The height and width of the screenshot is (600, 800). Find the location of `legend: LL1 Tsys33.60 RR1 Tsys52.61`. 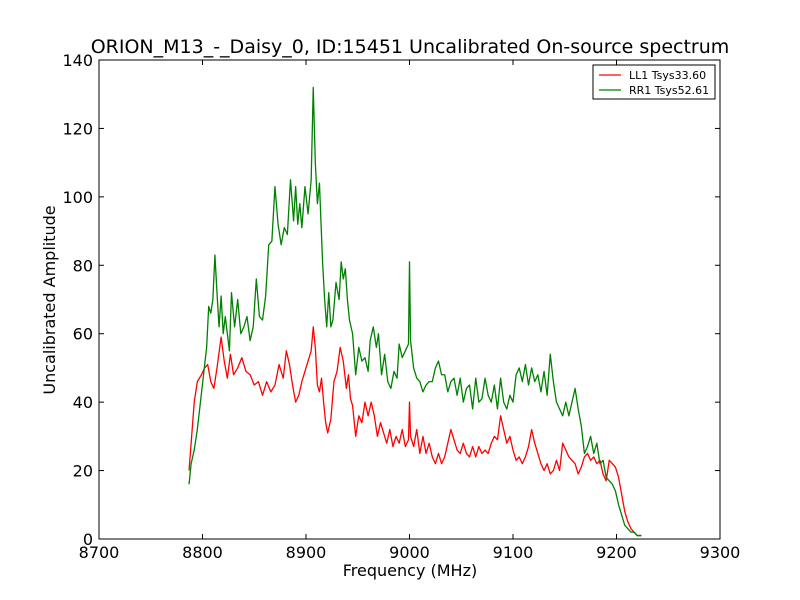

legend: LL1 Tsys33.60 RR1 Tsys52.61 is located at coordinates (654, 82).